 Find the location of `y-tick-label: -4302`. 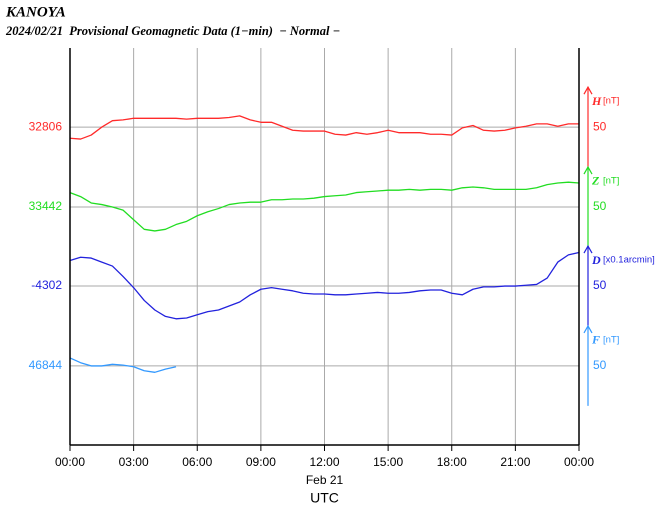

y-tick-label: -4302 is located at coordinates (46, 285).